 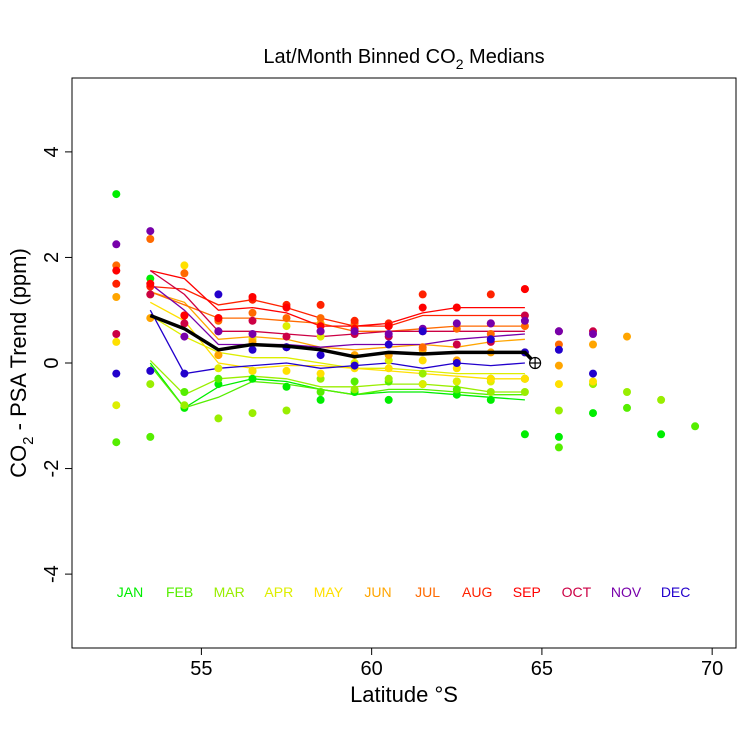 What do you see at coordinates (377, 592) in the screenshot?
I see `legend-item-jun: JUN` at bounding box center [377, 592].